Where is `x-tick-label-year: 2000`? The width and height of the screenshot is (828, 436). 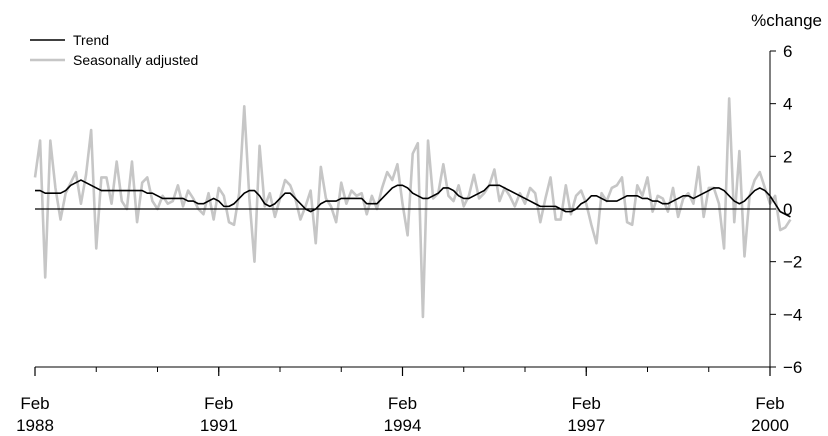
x-tick-label-year: 2000 is located at coordinates (770, 425).